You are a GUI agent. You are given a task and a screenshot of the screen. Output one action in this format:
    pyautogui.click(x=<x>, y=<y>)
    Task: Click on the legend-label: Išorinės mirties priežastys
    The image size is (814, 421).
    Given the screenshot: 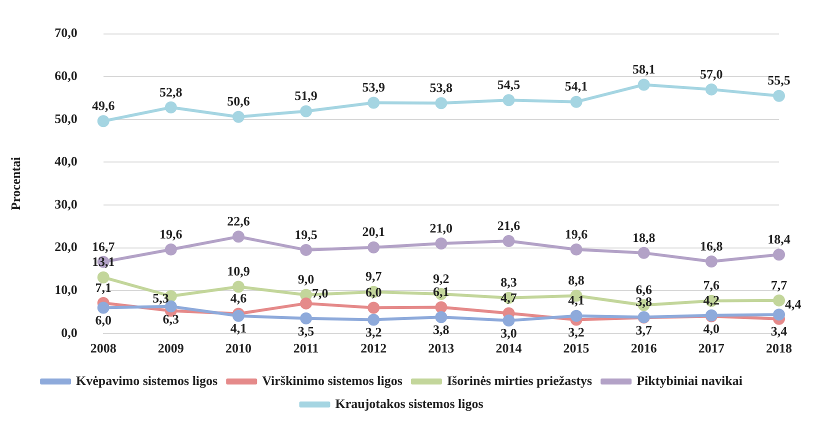 What is the action you would take?
    pyautogui.click(x=519, y=380)
    